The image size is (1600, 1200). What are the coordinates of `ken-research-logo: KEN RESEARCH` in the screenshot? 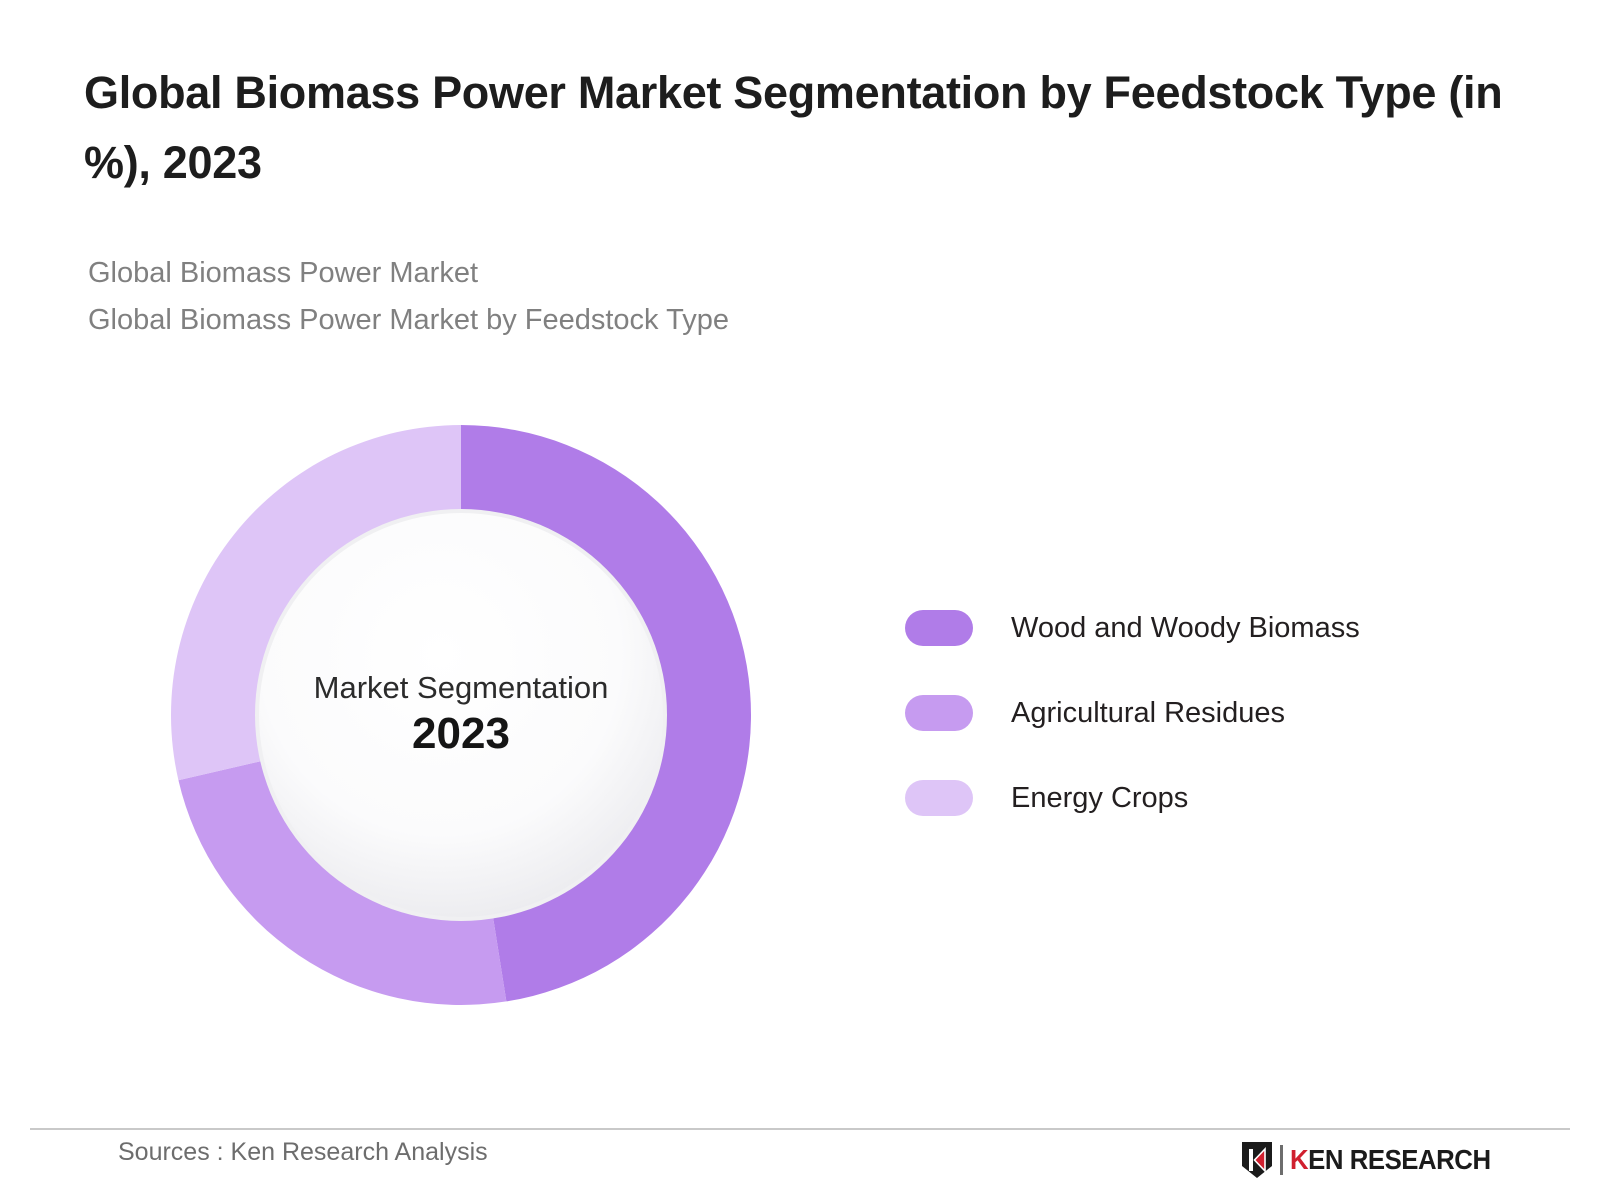 It's located at (1374, 1160).